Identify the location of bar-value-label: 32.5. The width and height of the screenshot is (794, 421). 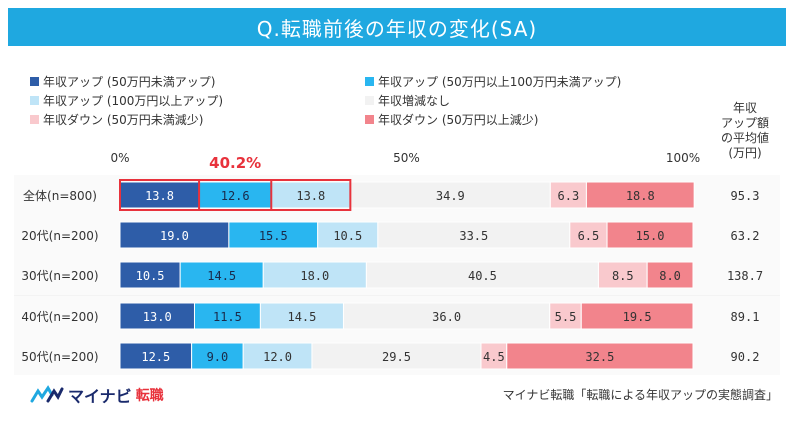
(599, 357).